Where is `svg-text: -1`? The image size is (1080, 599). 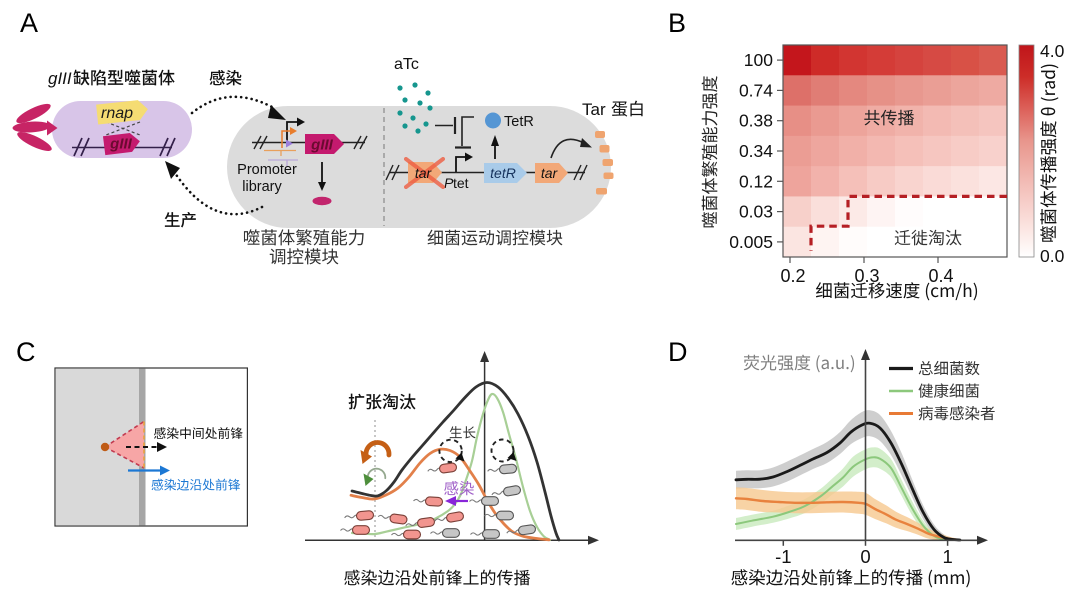 svg-text: -1 is located at coordinates (783, 556).